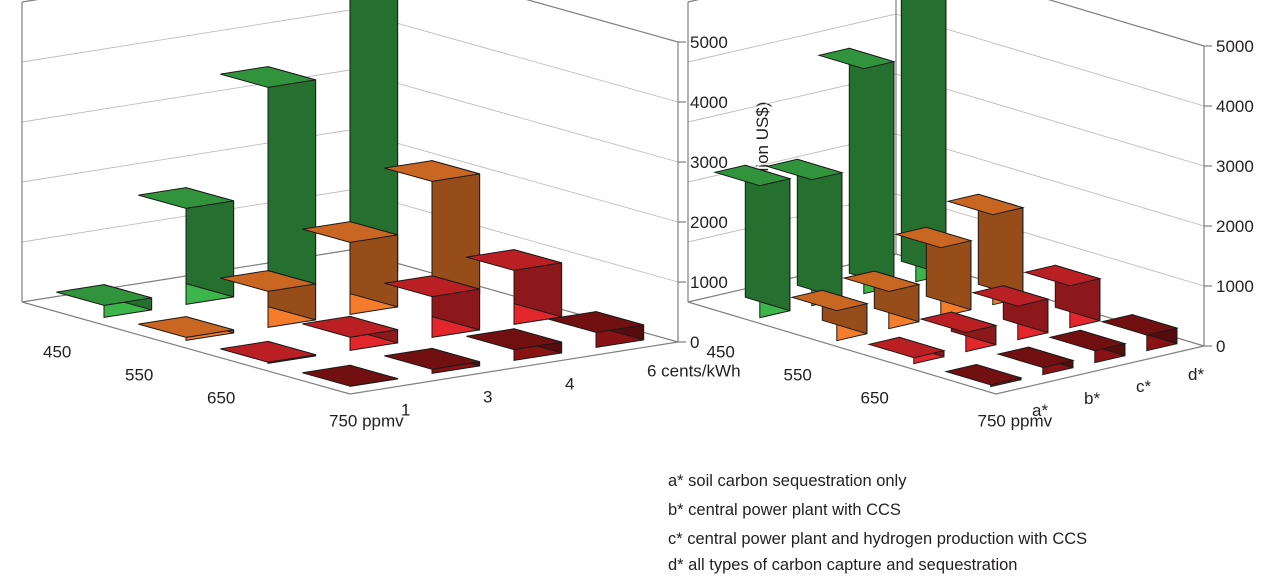 The height and width of the screenshot is (576, 1280). What do you see at coordinates (1235, 286) in the screenshot?
I see `z-tick-label: 1000` at bounding box center [1235, 286].